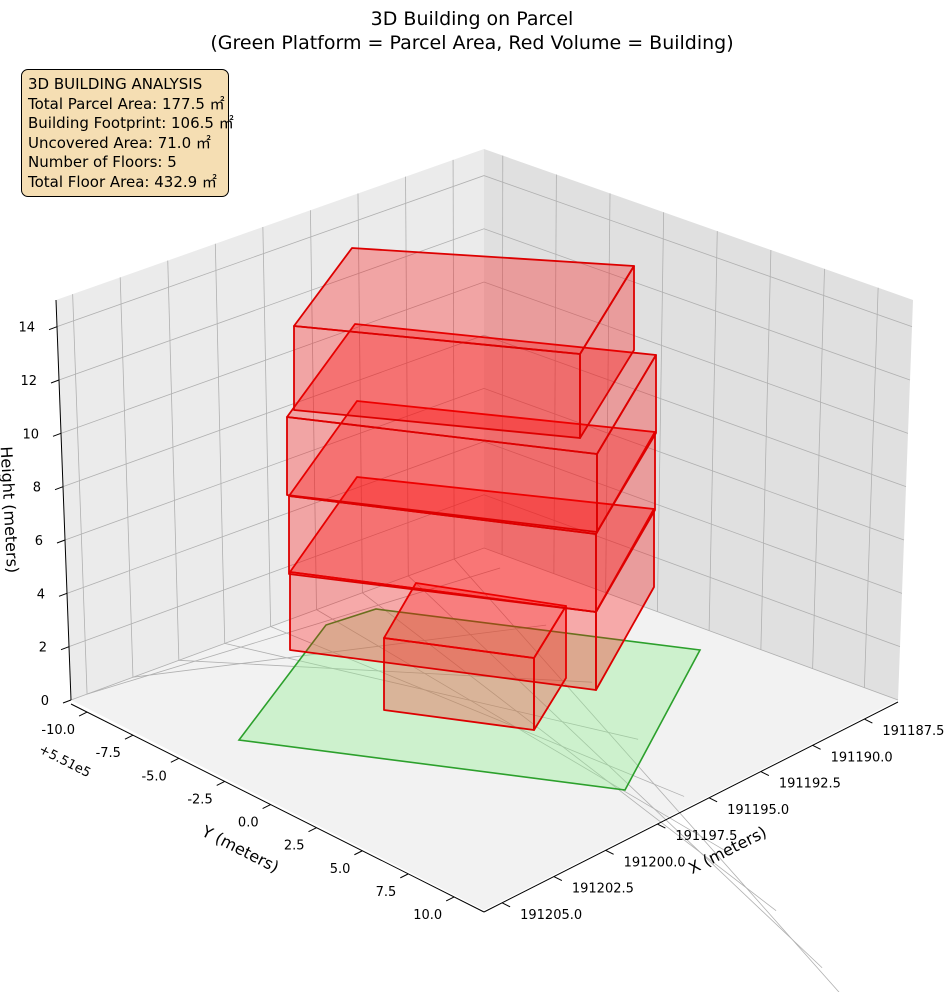 This screenshot has width=944, height=992. Describe the element at coordinates (386, 892) in the screenshot. I see `y-tick-label: 7.5` at that location.